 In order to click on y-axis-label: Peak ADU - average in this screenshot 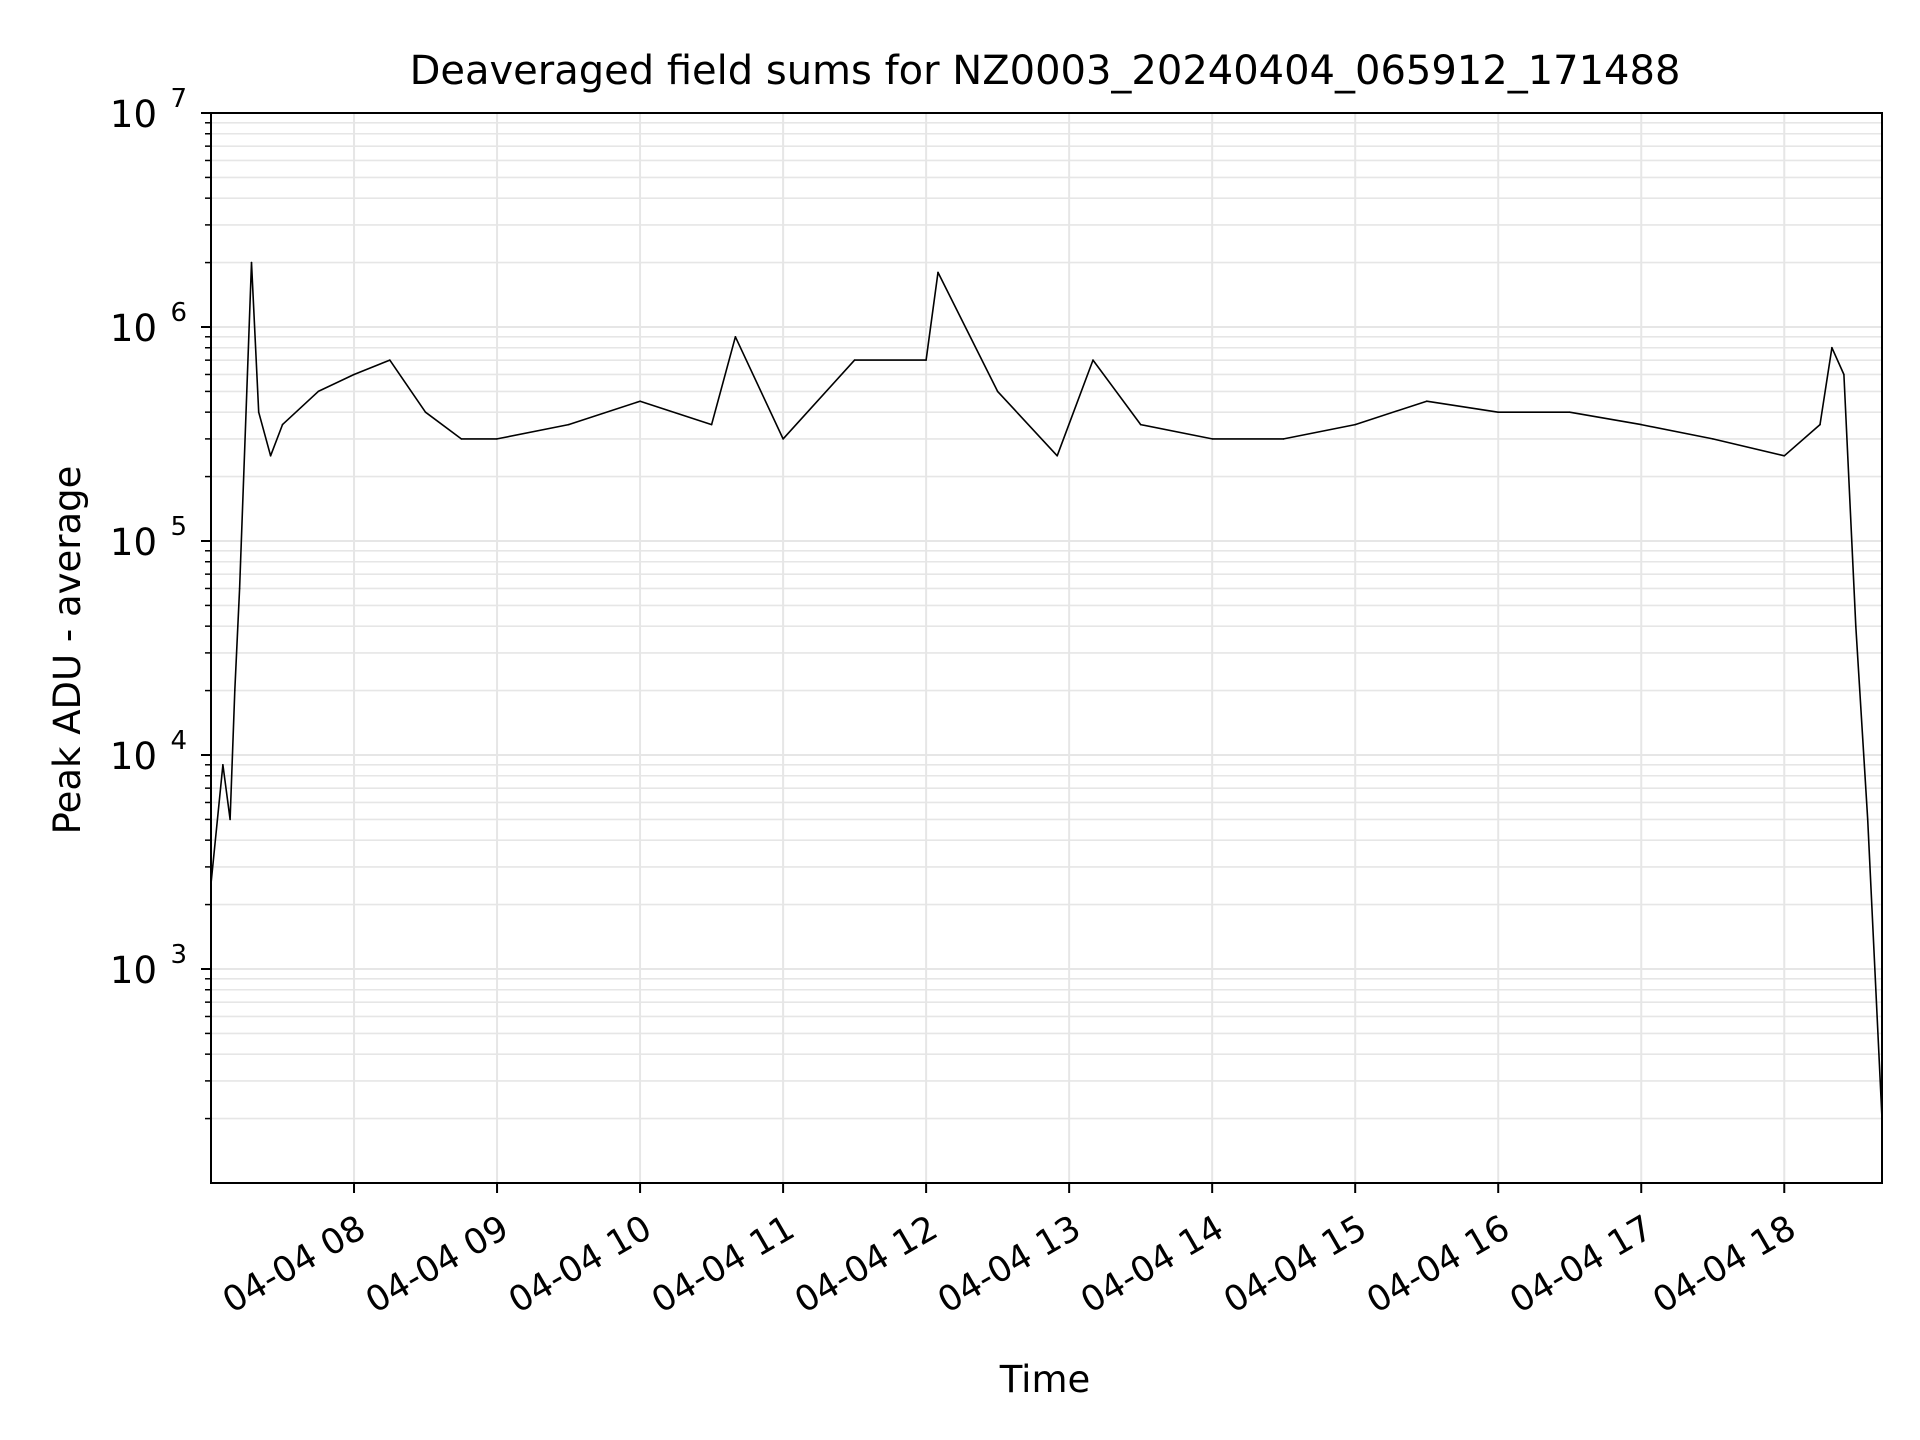, I will do `click(67, 650)`.